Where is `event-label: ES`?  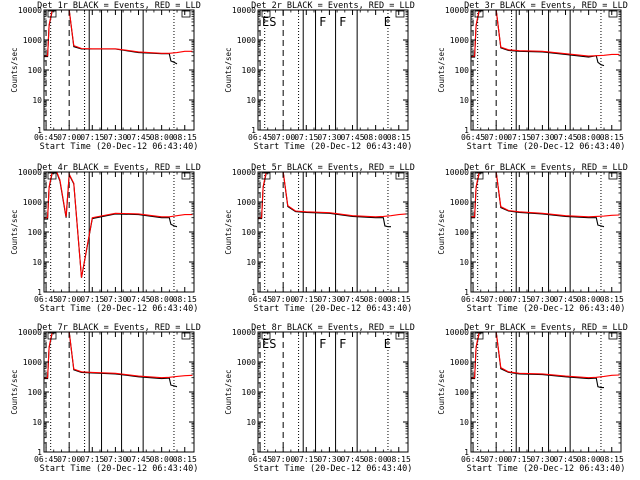
event-label: ES is located at coordinates (269, 22).